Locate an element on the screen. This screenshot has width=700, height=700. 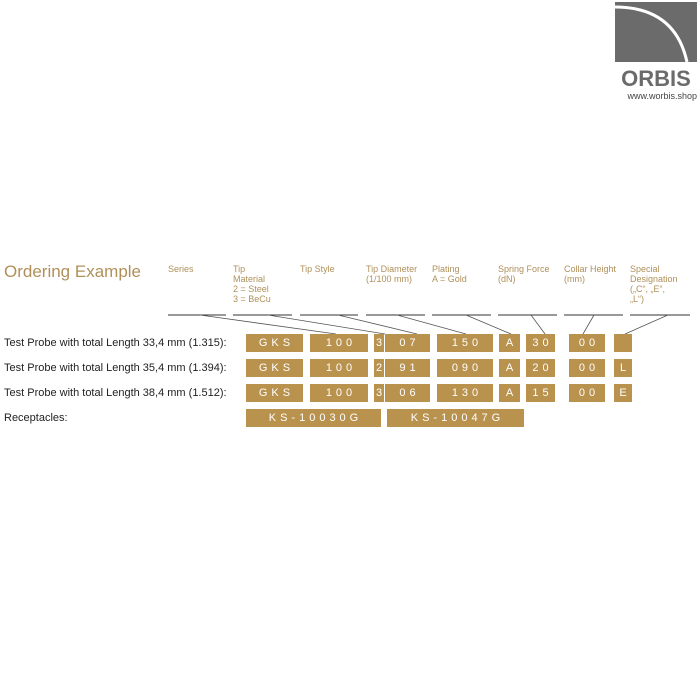
header-tip-style: Tip Style is located at coordinates (317, 269).